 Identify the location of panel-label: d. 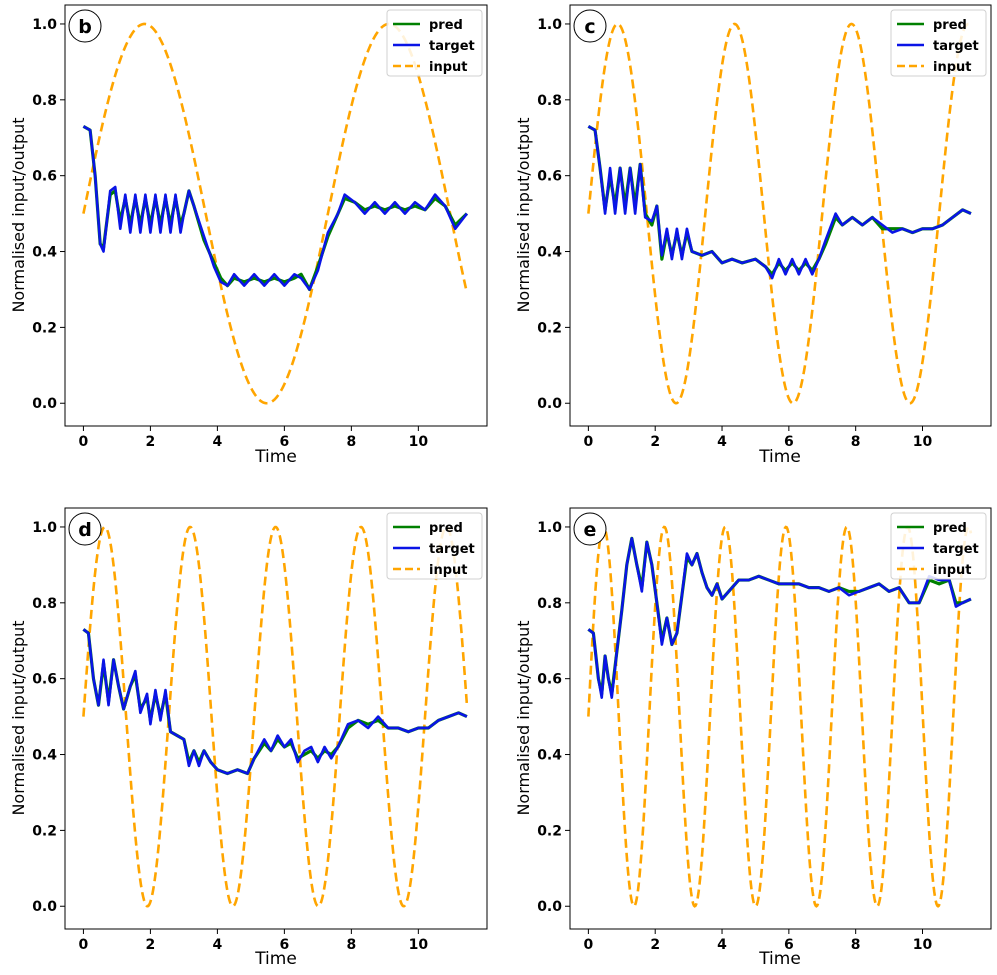
(85, 529).